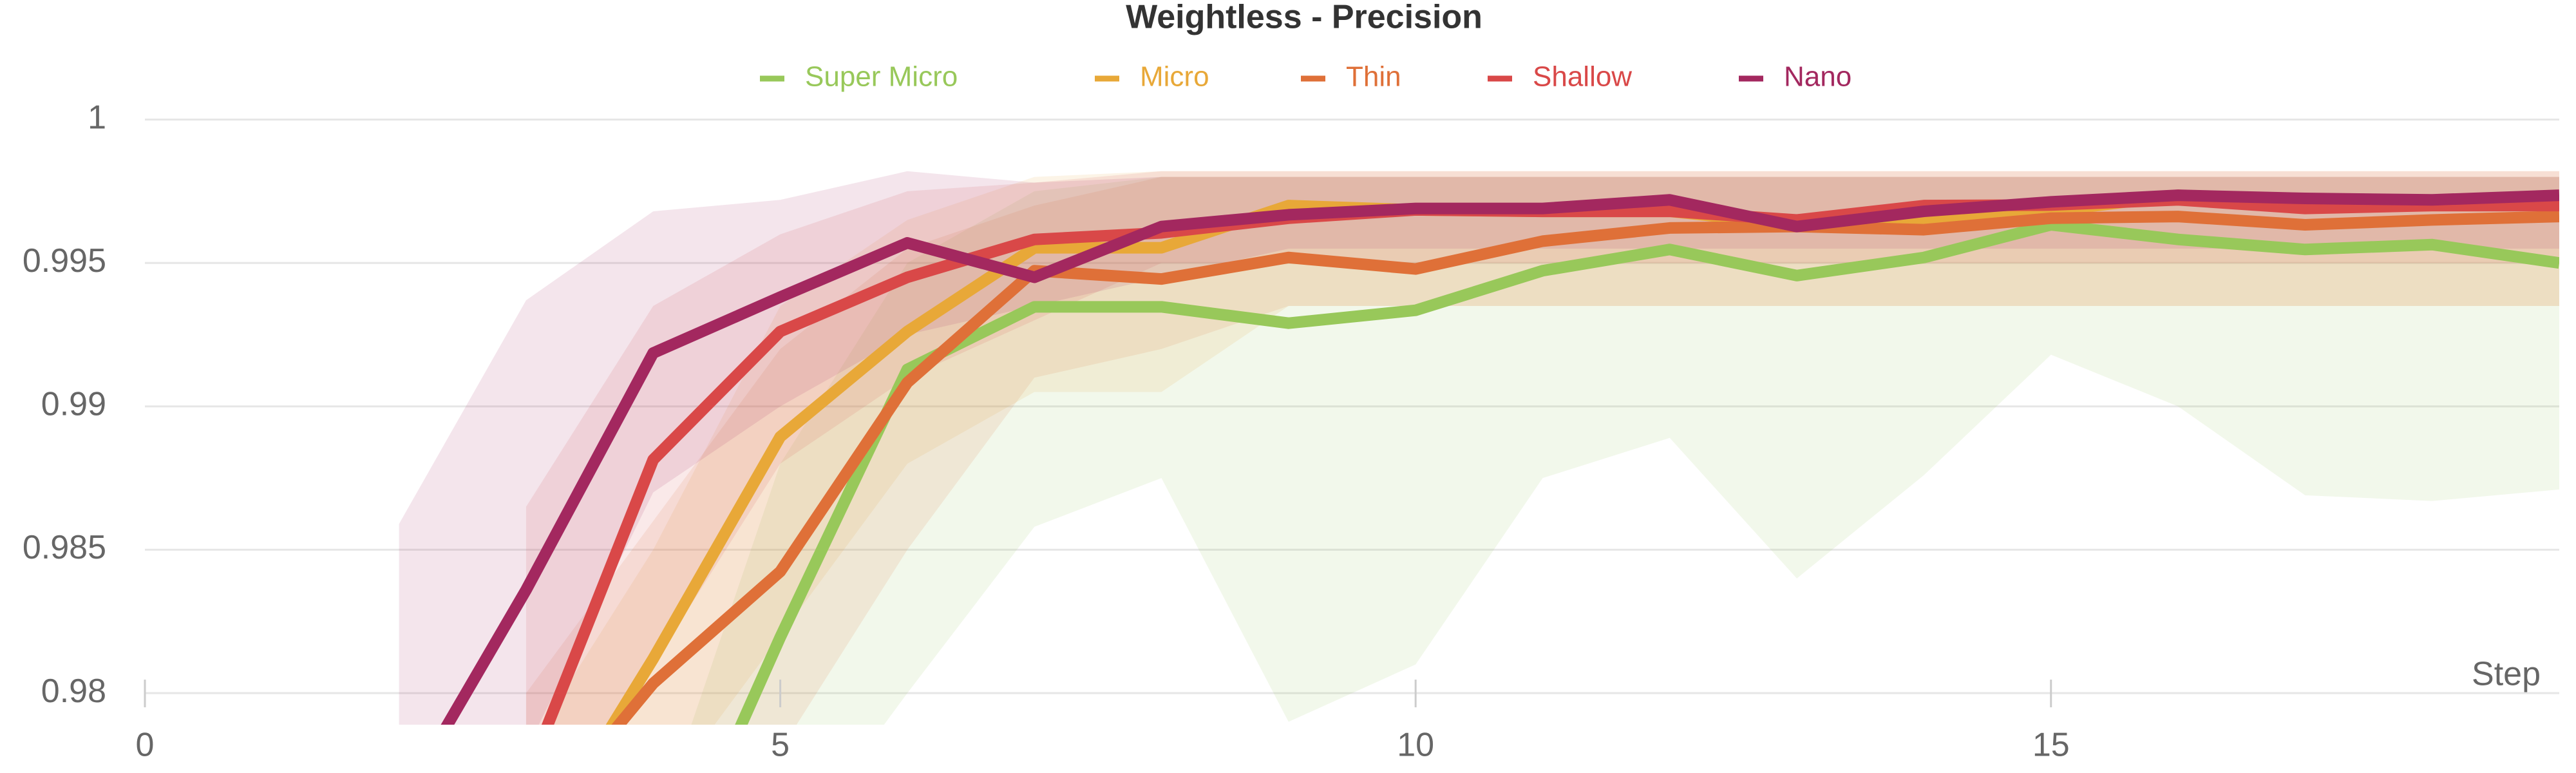  I want to click on y-tick-label: 0.985, so click(64, 547).